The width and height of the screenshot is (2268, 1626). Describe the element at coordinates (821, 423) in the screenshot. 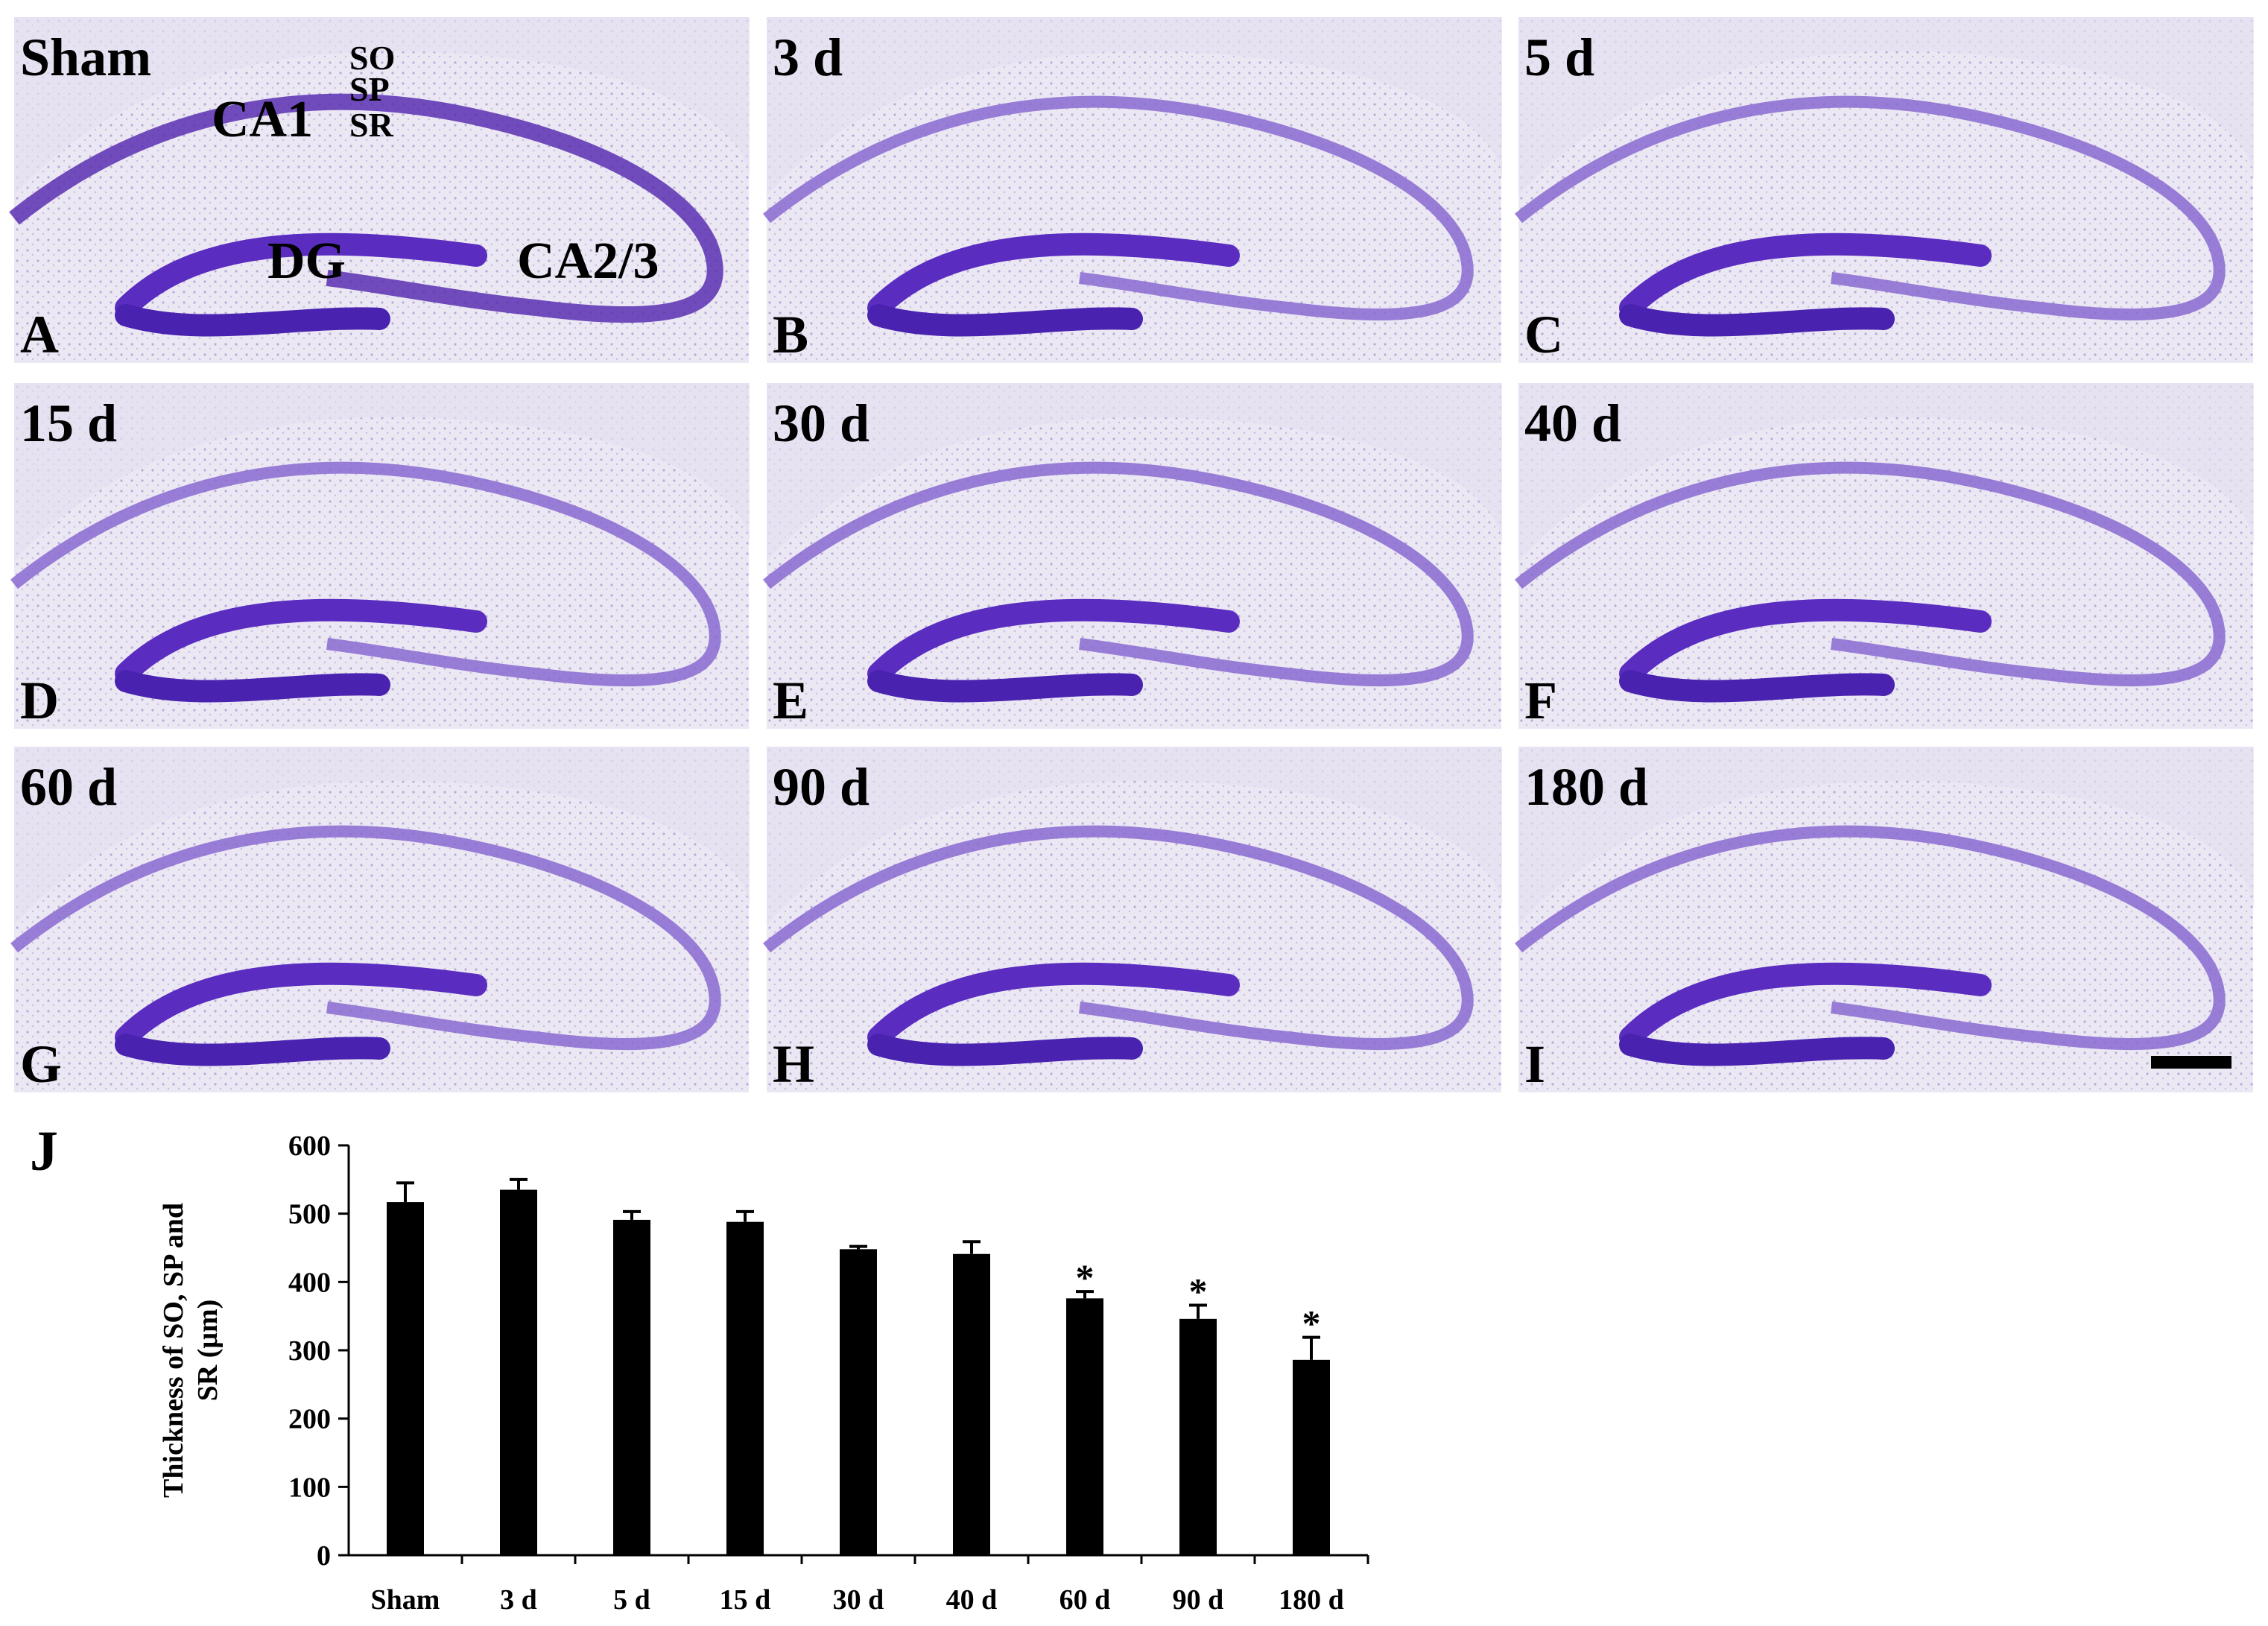

I see `panel-title: 30 d` at that location.